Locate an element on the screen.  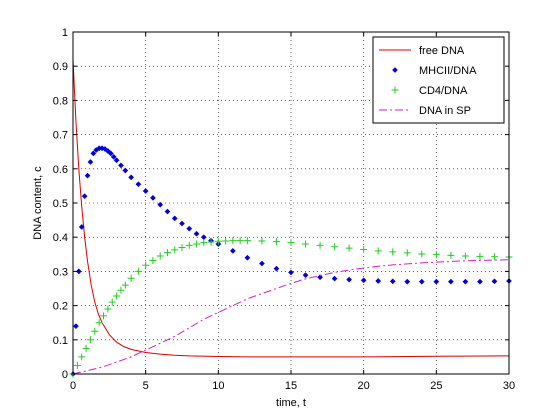
legend-entry: MHCII/DNA is located at coordinates (434, 71).